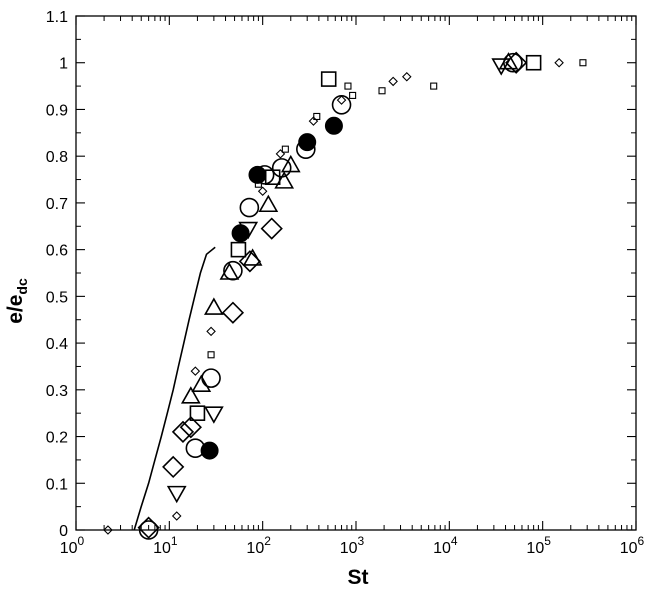  Describe the element at coordinates (63, 531) in the screenshot. I see `y-tick-label: 0` at that location.